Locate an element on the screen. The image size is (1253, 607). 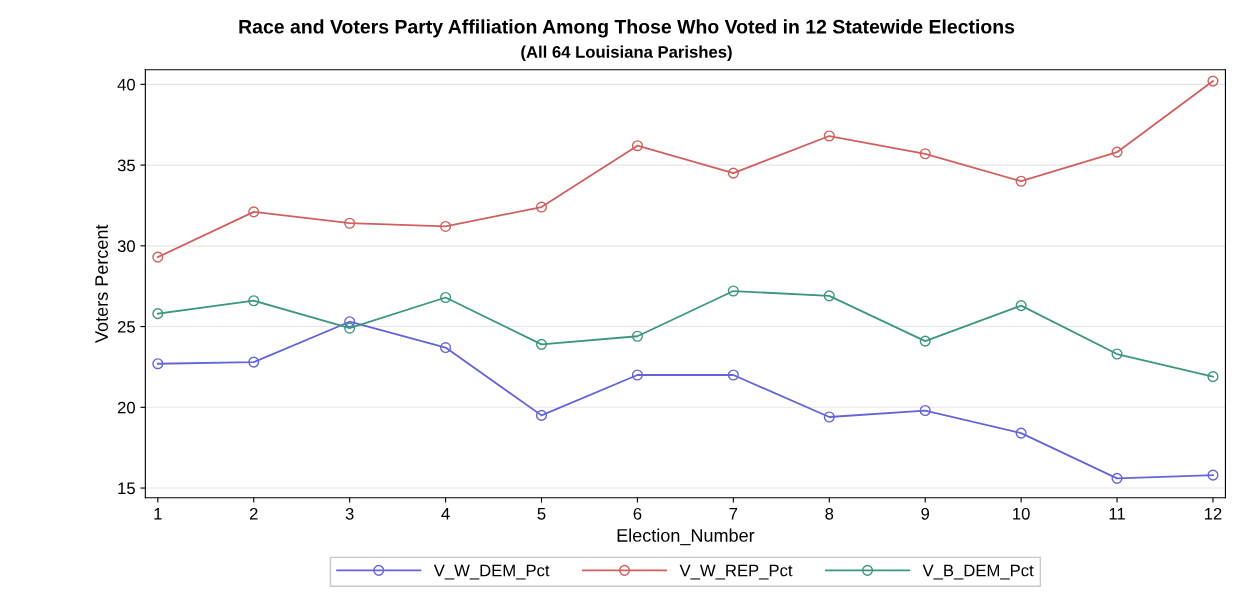
legend-label: V_W_REP_Pct is located at coordinates (736, 572).